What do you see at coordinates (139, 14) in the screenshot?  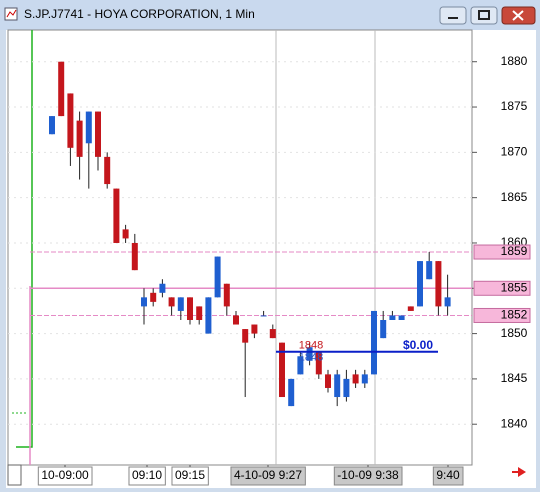 I see `window-title: S.JP.J7741 - HOYA CORPORATION, 1 Min` at bounding box center [139, 14].